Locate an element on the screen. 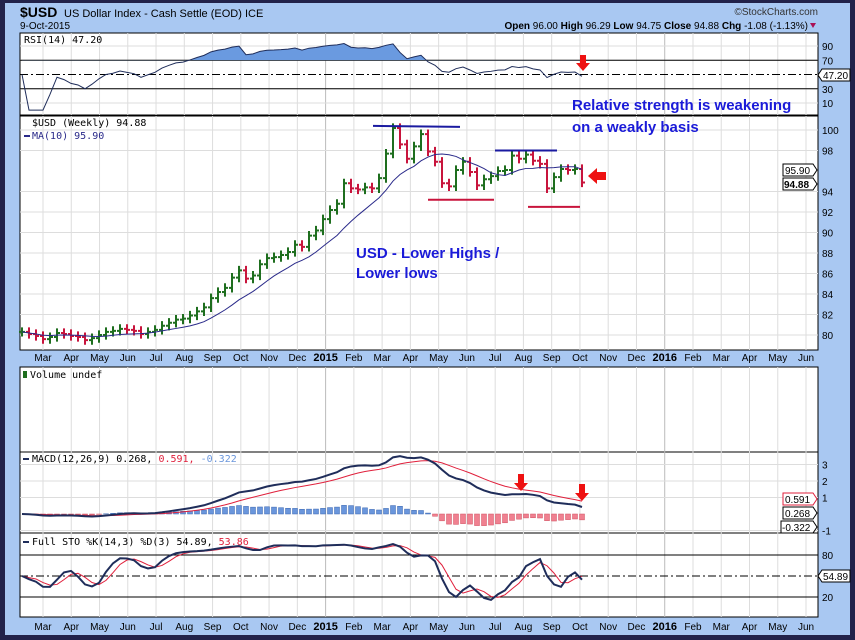 This screenshot has width=855, height=640. svg-text: 95.90 is located at coordinates (797, 171).